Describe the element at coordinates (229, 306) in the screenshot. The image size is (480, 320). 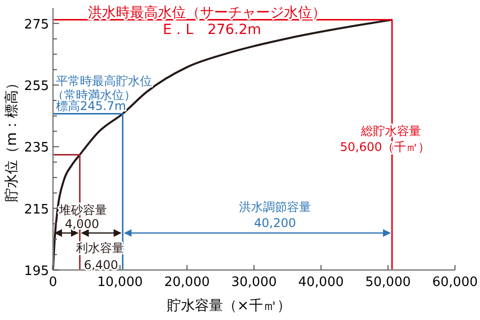
I see `x-axis-title: 貯水容量（×千㎥）` at that location.